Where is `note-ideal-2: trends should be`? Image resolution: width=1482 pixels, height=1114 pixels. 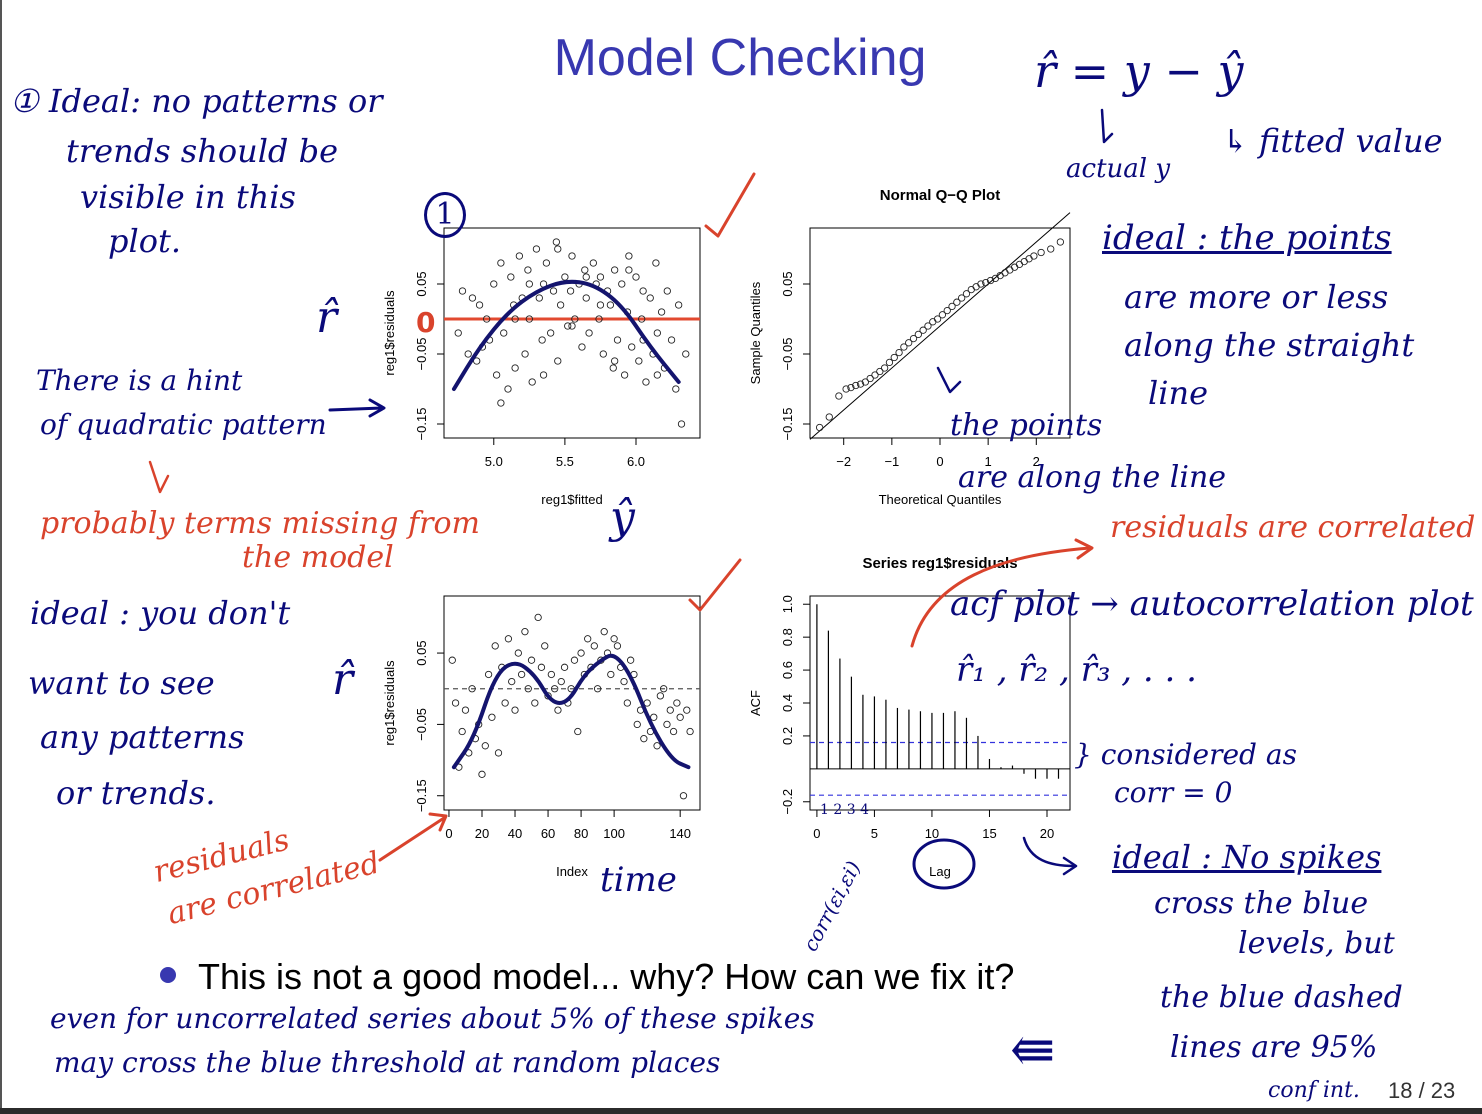
note-ideal-2: trends should be is located at coordinates (202, 151).